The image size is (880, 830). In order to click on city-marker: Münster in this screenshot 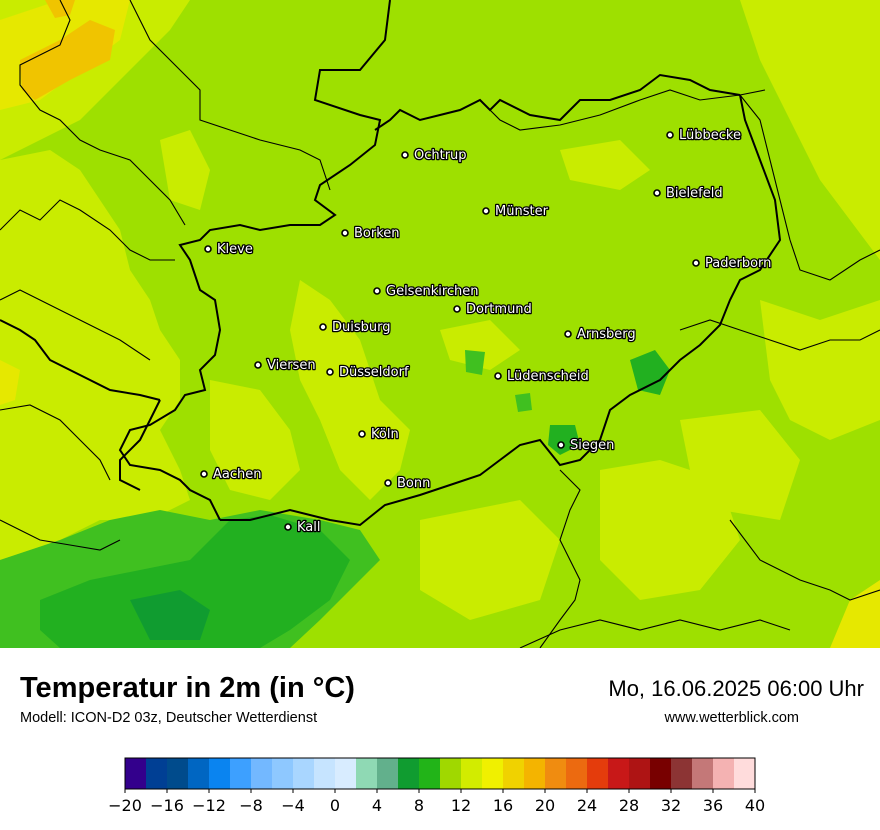, I will do `click(516, 211)`.